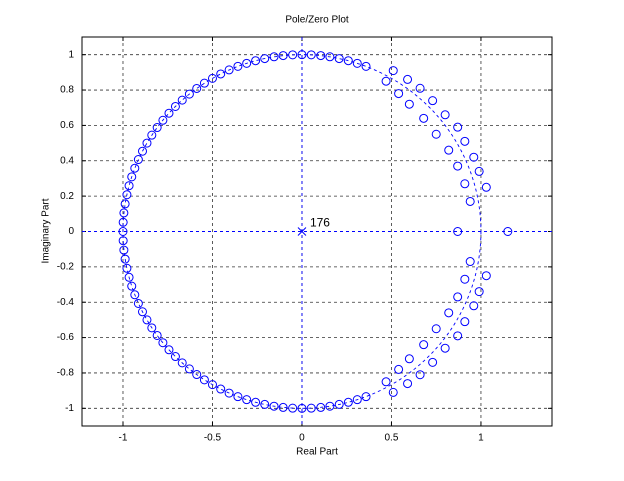 This screenshot has height=481, width=624. I want to click on x-tick-label: 0, so click(302, 438).